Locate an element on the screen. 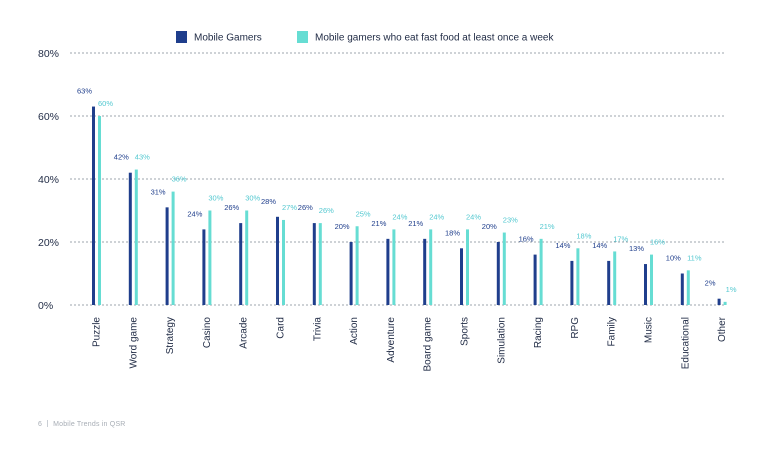  bar-mobile-gamers-rpg is located at coordinates (572, 282).